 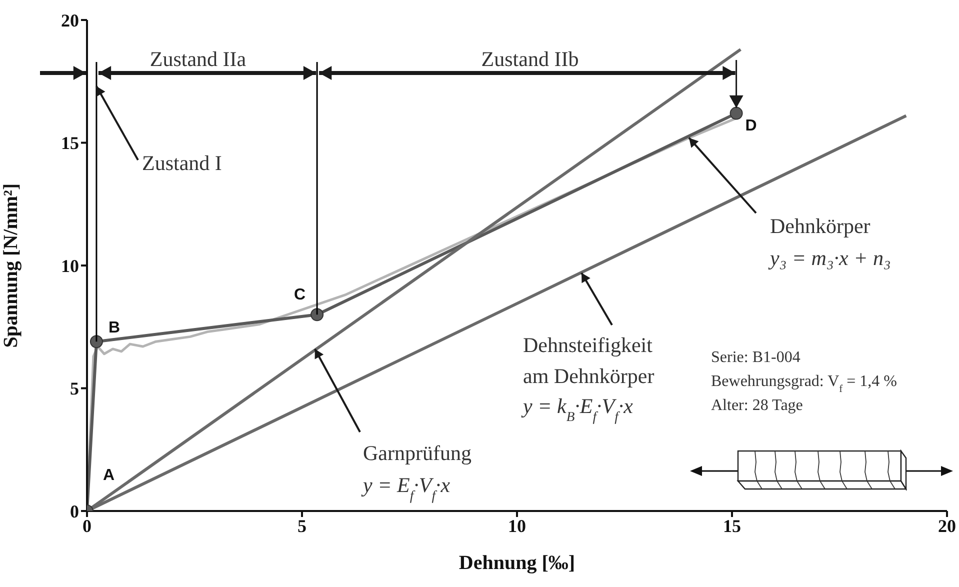 I want to click on annotation: am Dehnkörper, so click(x=588, y=376).